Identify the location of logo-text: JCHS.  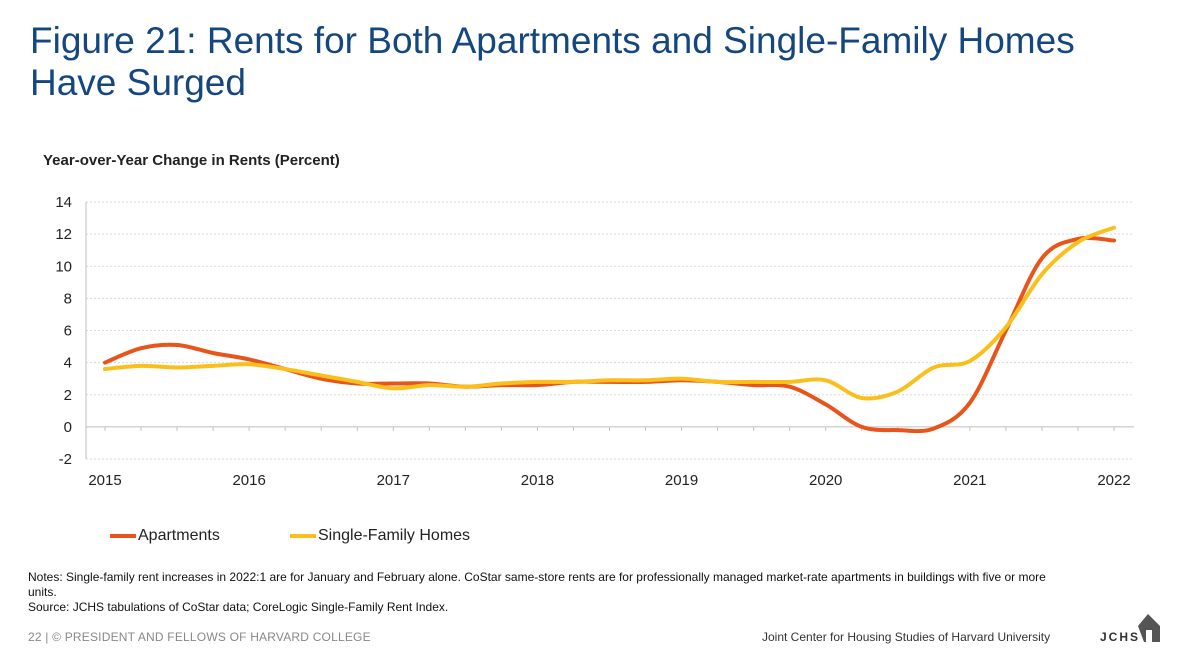
(1120, 637).